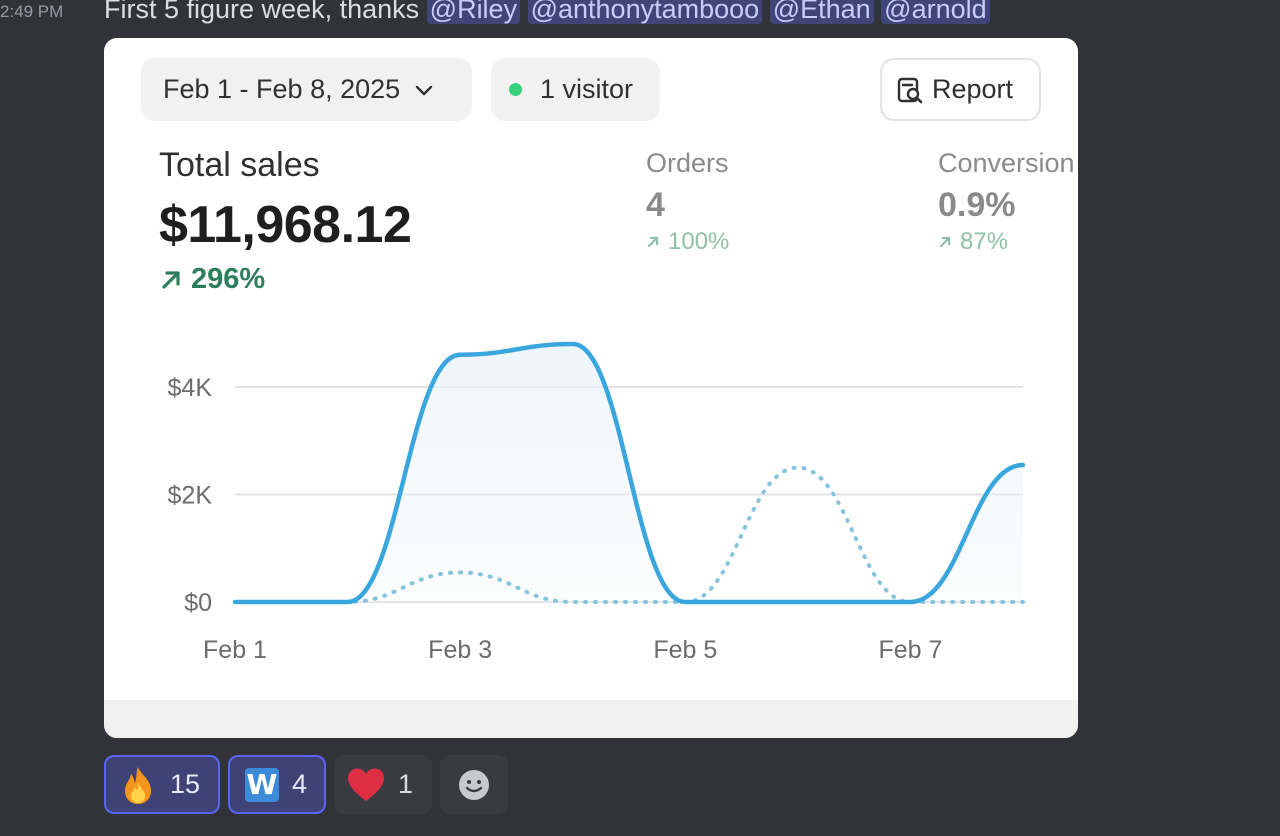 The height and width of the screenshot is (836, 1280). Describe the element at coordinates (239, 165) in the screenshot. I see `total-sales-label: Total sales` at that location.